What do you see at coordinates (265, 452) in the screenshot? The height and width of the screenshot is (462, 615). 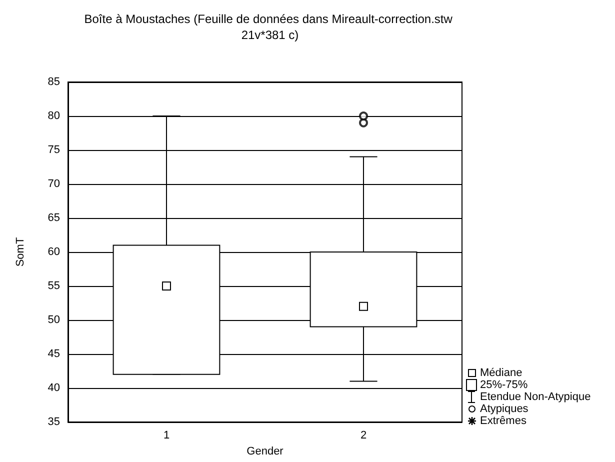 I see `x-axis-title: Gender` at bounding box center [265, 452].